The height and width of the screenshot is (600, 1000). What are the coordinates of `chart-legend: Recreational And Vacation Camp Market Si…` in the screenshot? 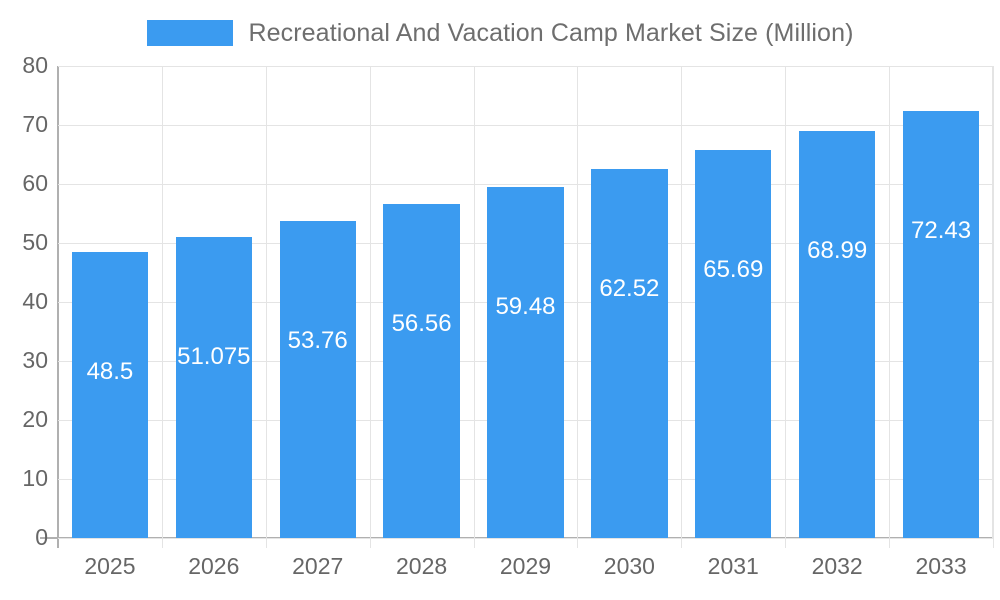 It's located at (500, 33).